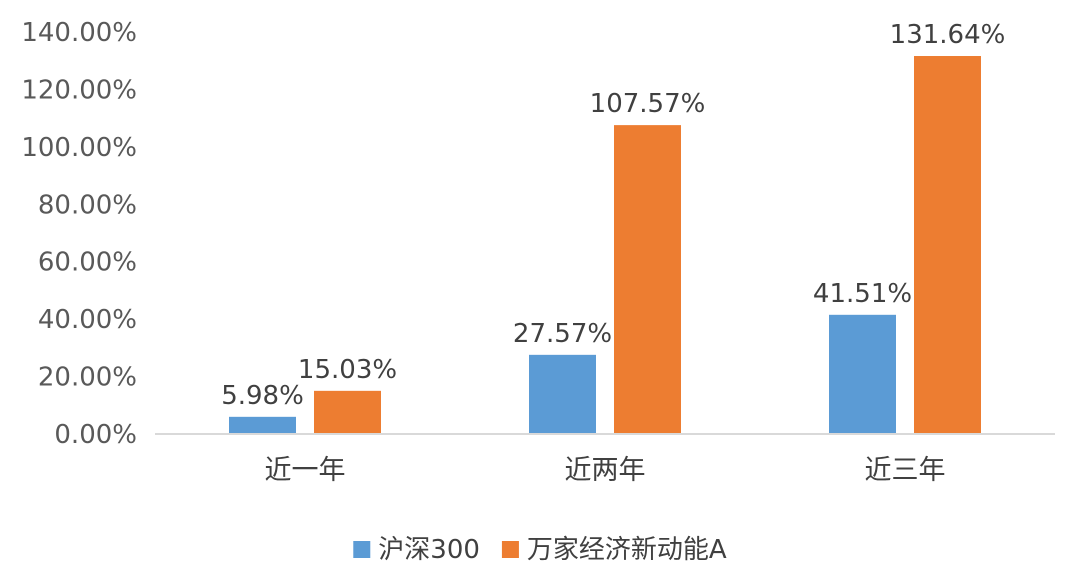 The image size is (1080, 581). I want to click on legend-item: 沪深300, so click(416, 550).